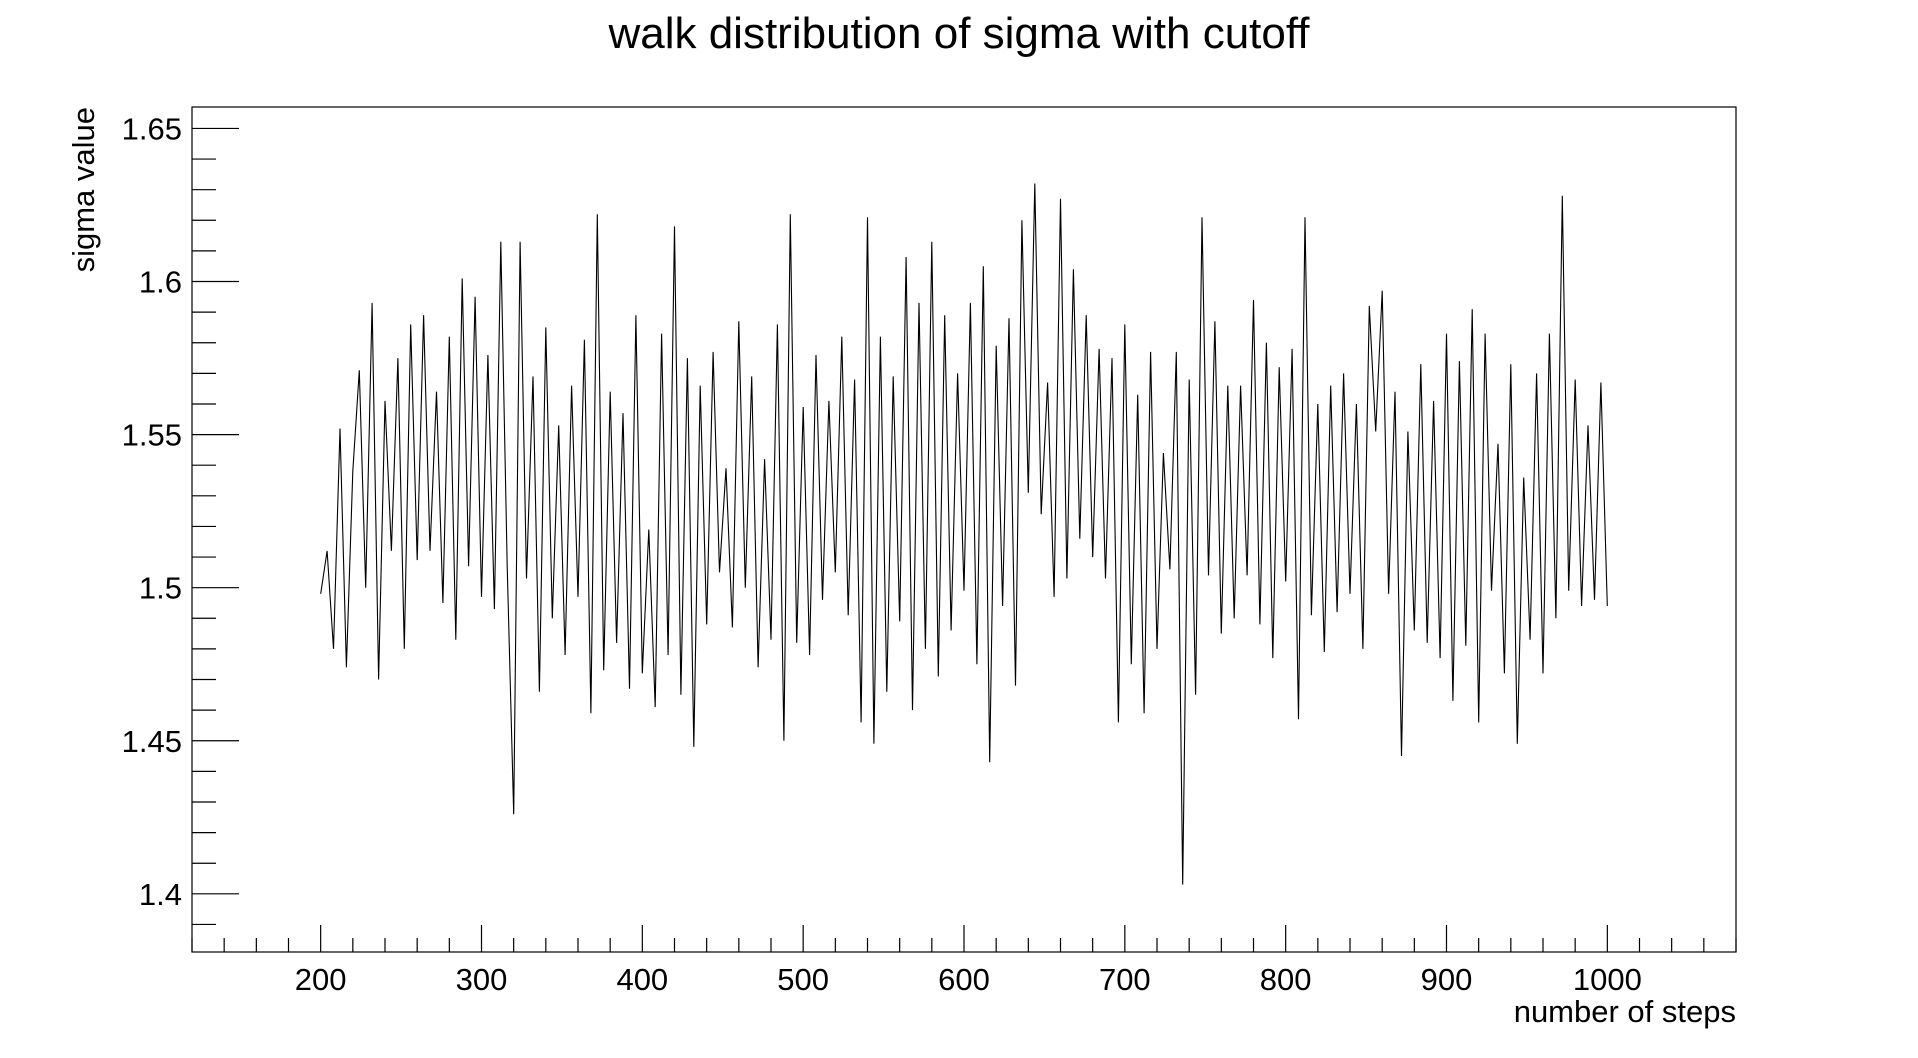 This screenshot has width=1918, height=1058. Describe the element at coordinates (964, 979) in the screenshot. I see `x-tick-label: 600` at that location.